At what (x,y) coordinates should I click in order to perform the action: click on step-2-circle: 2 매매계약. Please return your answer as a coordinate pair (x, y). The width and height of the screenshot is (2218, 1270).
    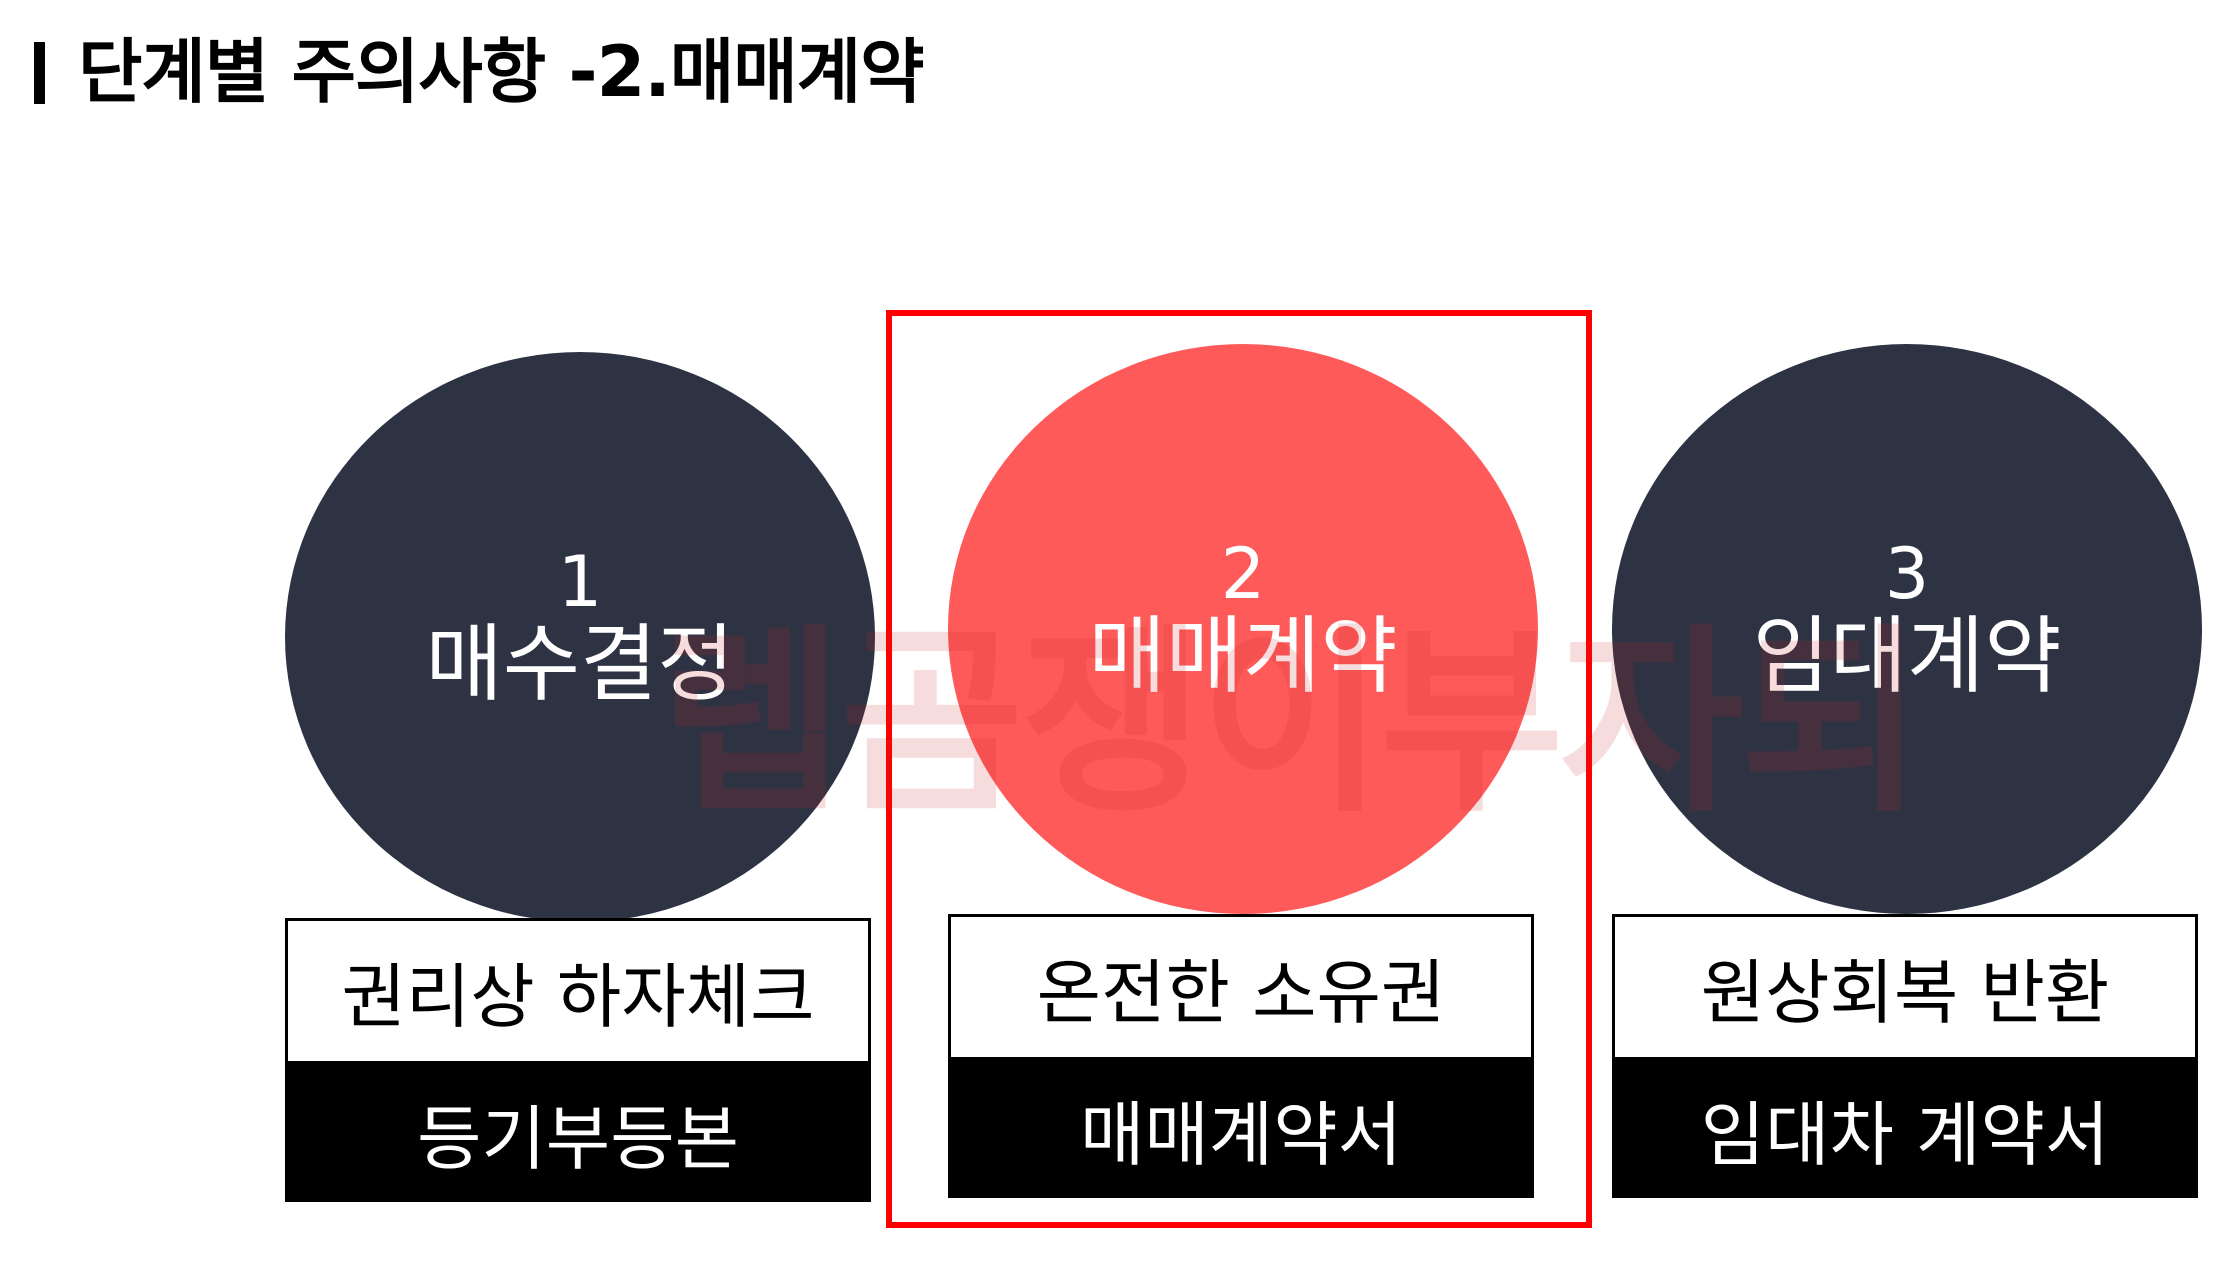
    Looking at the image, I should click on (1243, 629).